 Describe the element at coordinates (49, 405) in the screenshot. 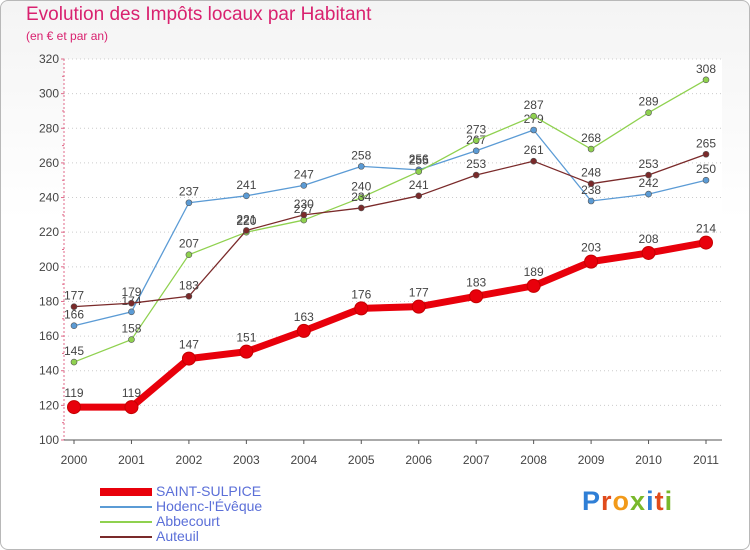

I see `y-tick-label: 120` at that location.